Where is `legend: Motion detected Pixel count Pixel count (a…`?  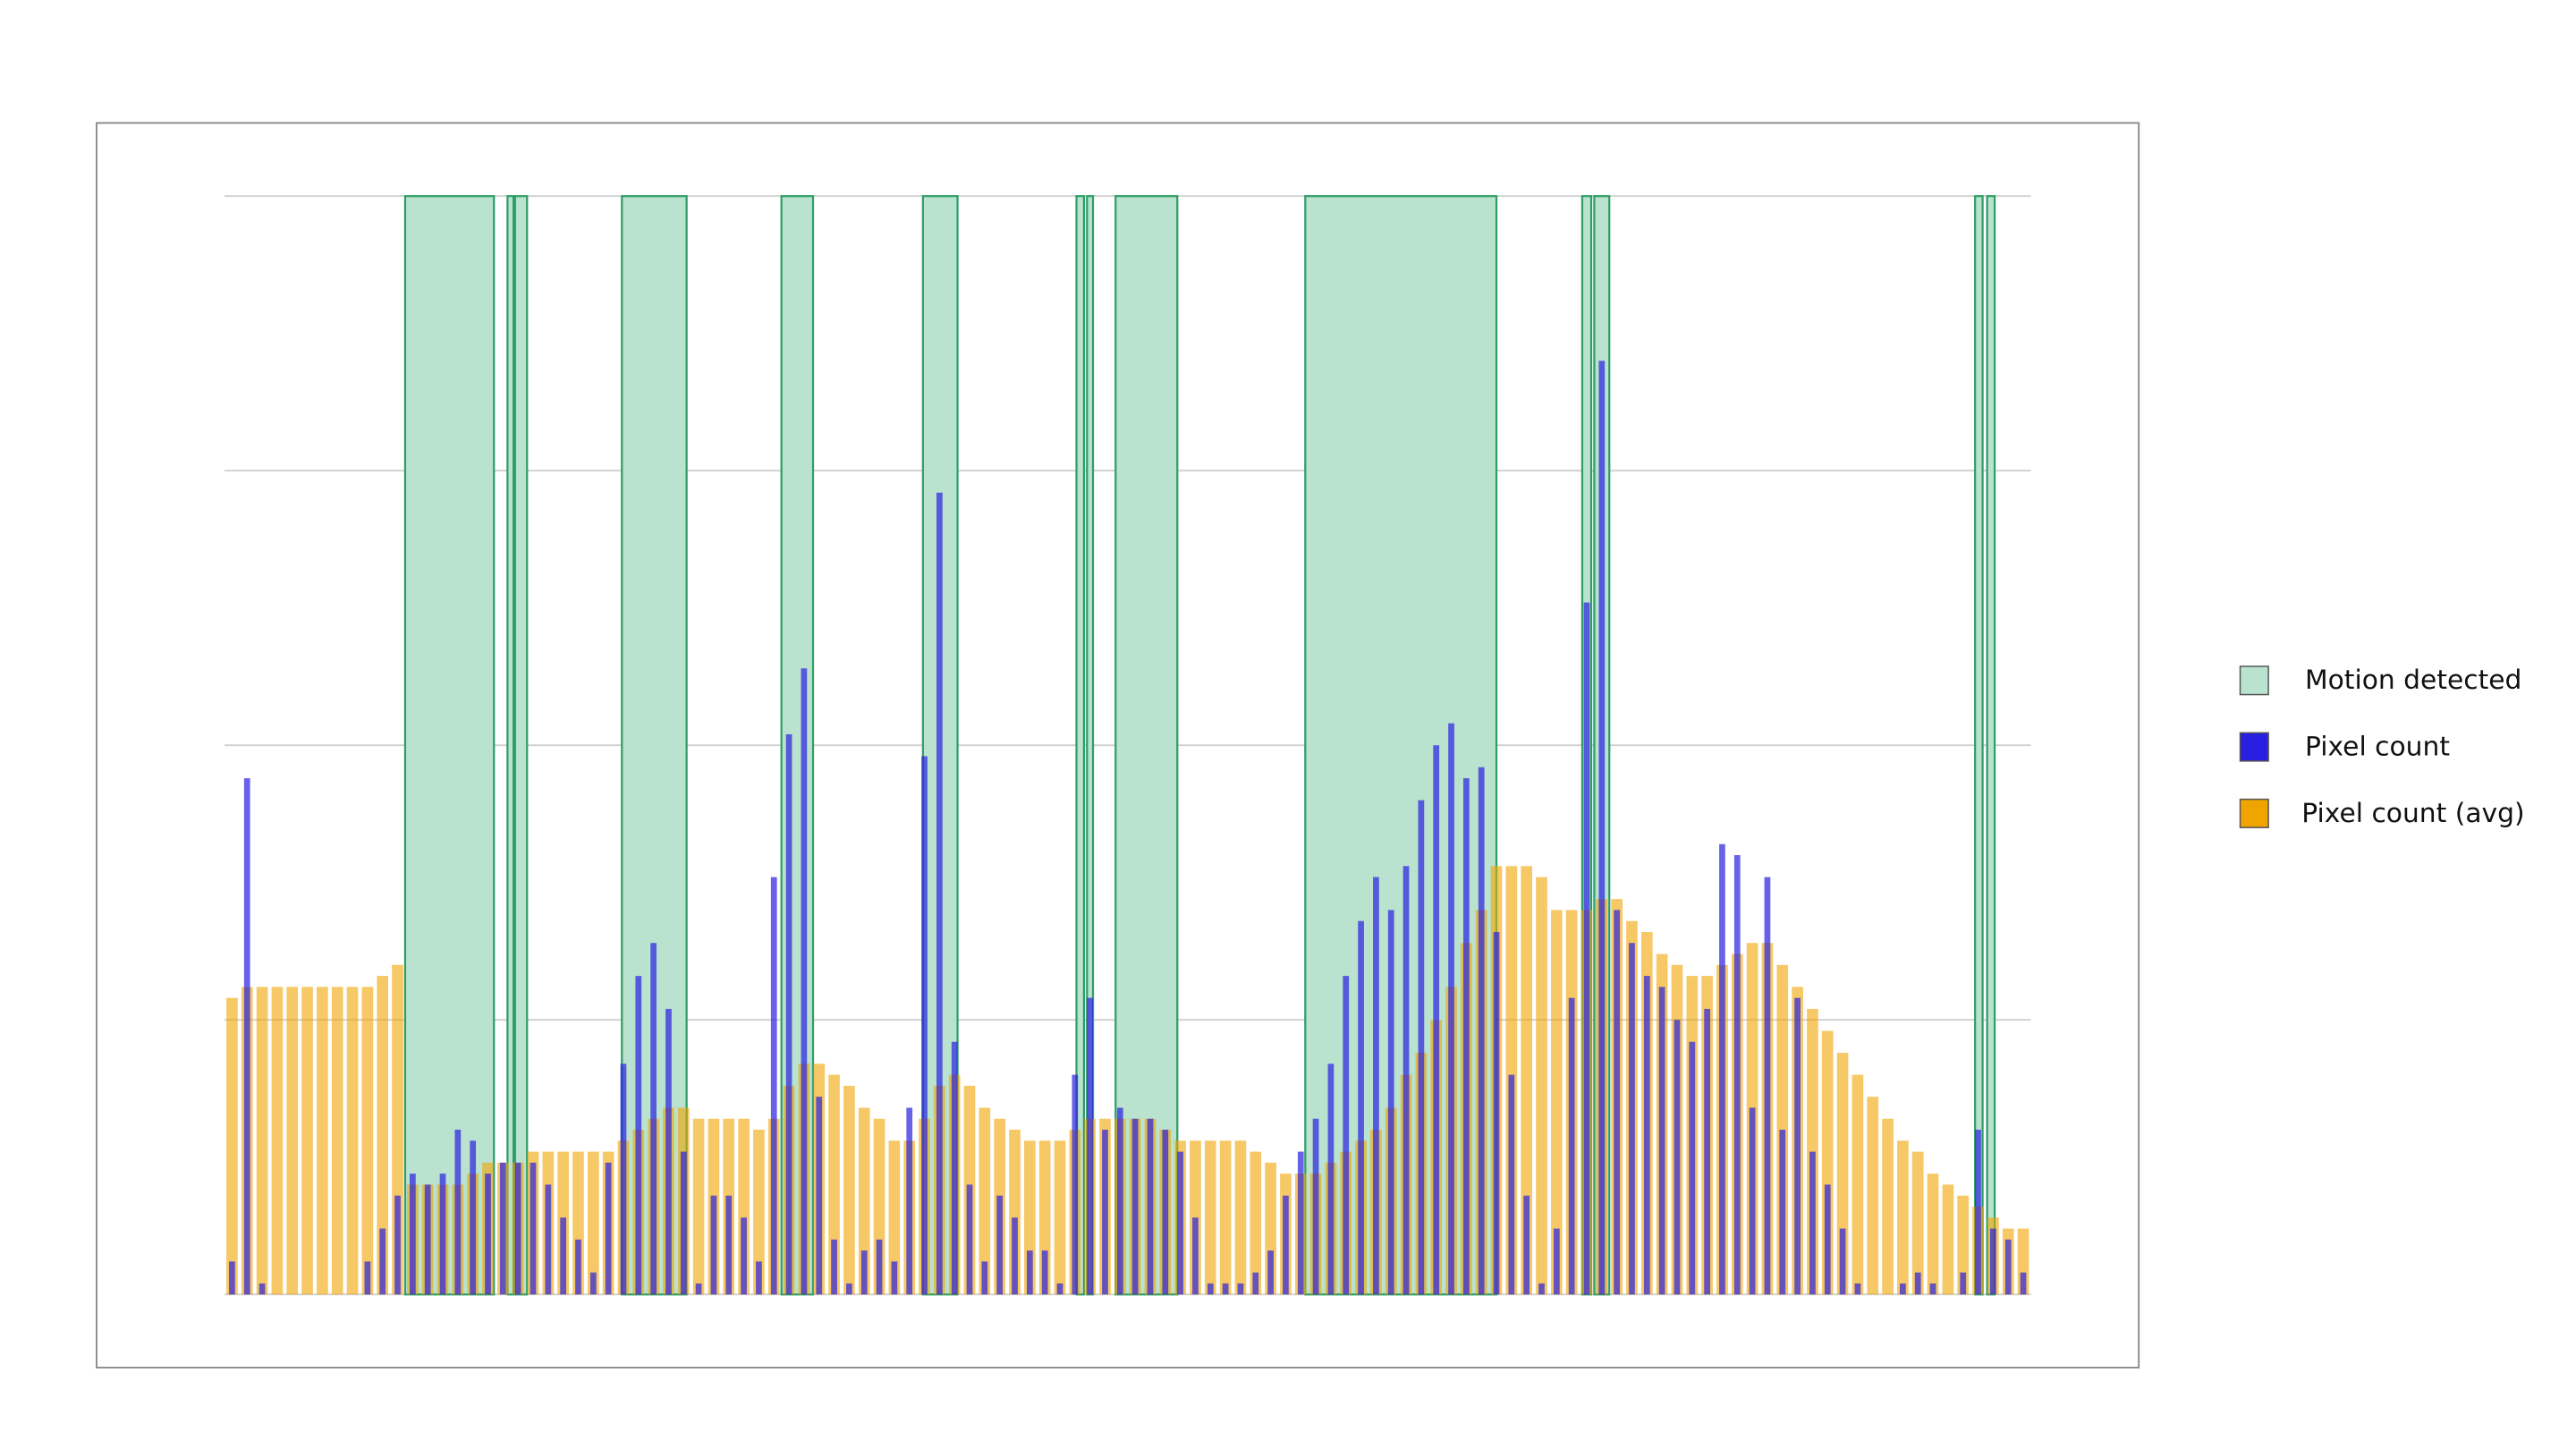
legend: Motion detected Pixel count Pixel count (a… is located at coordinates (2382, 747).